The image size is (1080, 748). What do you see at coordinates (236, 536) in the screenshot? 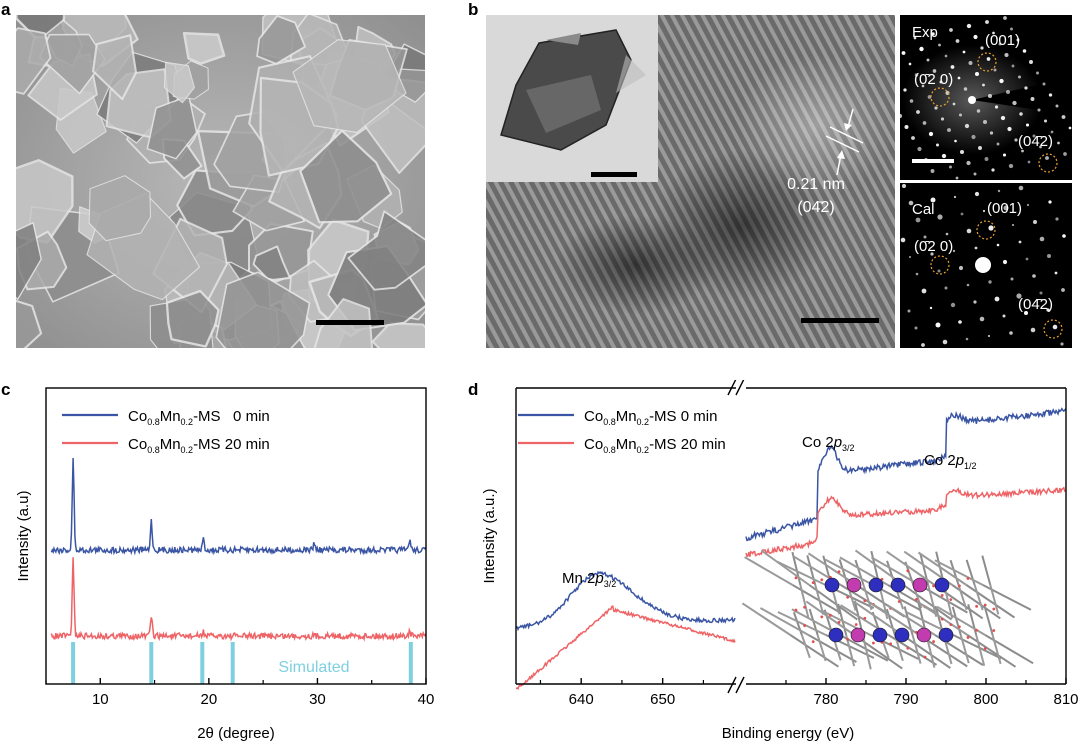
I see `xrd-plot-frame` at bounding box center [236, 536].